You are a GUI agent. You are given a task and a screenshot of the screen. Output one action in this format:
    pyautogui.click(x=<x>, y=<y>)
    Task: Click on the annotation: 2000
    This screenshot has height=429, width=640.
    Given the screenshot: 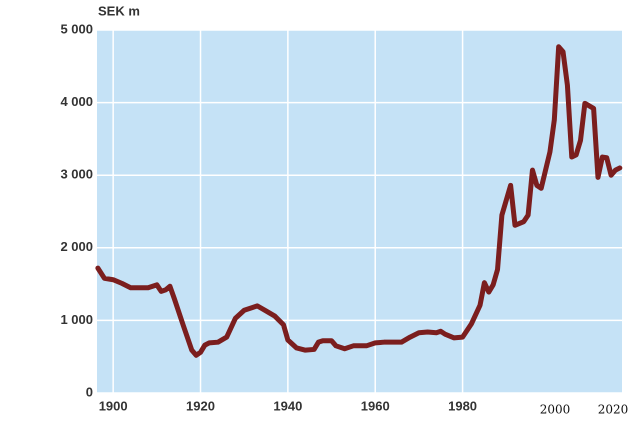 What is the action you would take?
    pyautogui.click(x=555, y=410)
    